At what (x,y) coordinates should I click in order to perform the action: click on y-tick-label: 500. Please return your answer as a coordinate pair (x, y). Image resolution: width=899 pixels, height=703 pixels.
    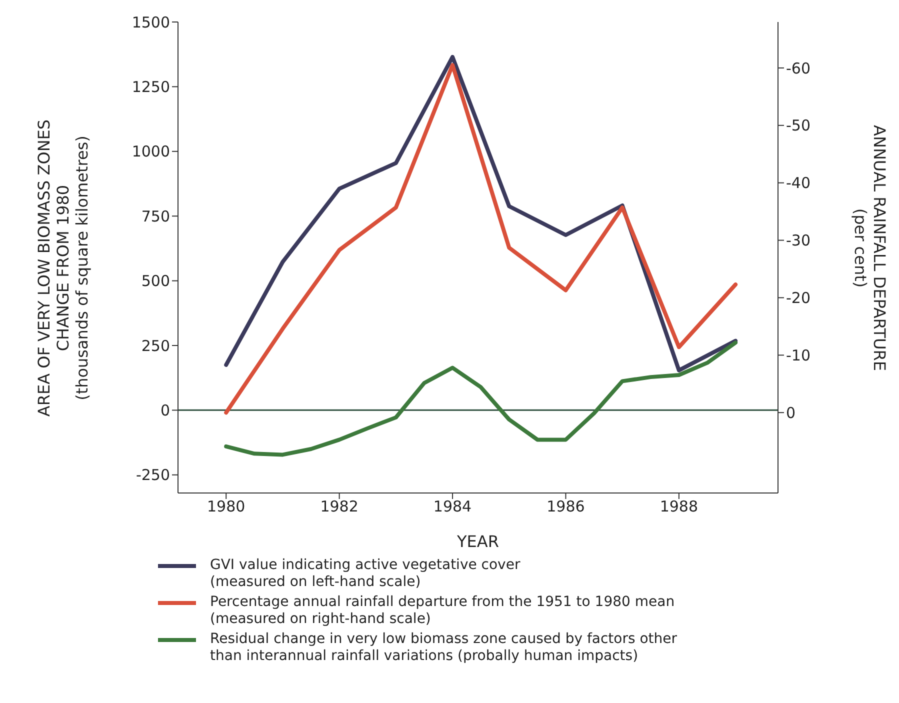
    Looking at the image, I should click on (155, 281).